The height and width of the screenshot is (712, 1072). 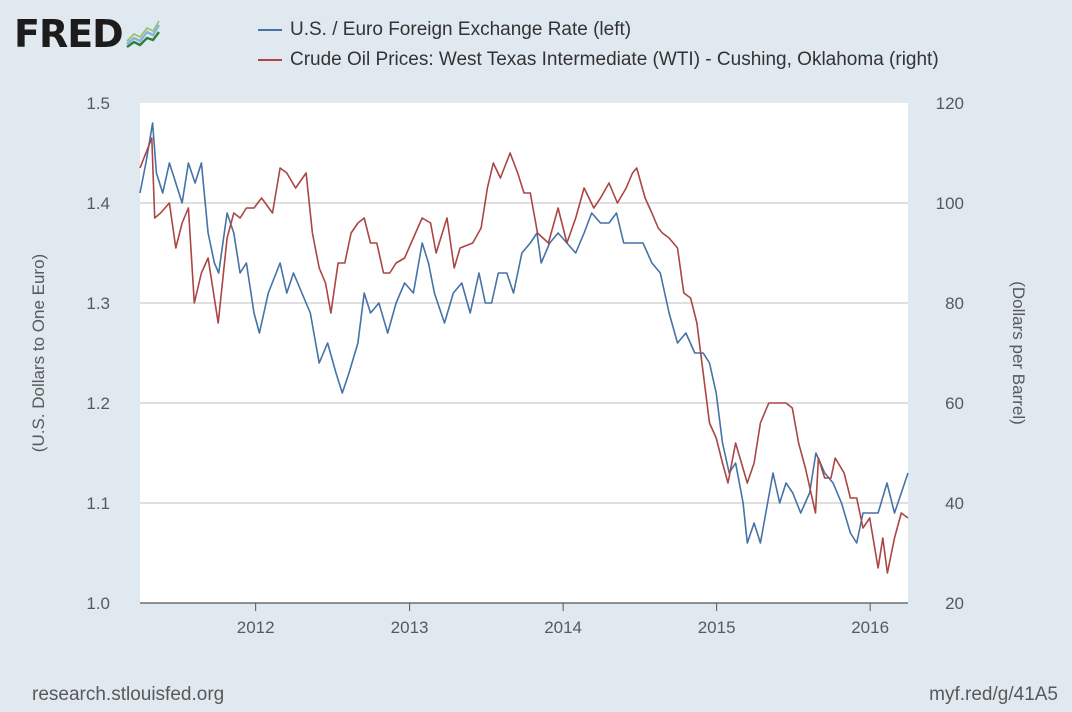 What do you see at coordinates (98, 403) in the screenshot?
I see `y-left-tick-label: 1.2` at bounding box center [98, 403].